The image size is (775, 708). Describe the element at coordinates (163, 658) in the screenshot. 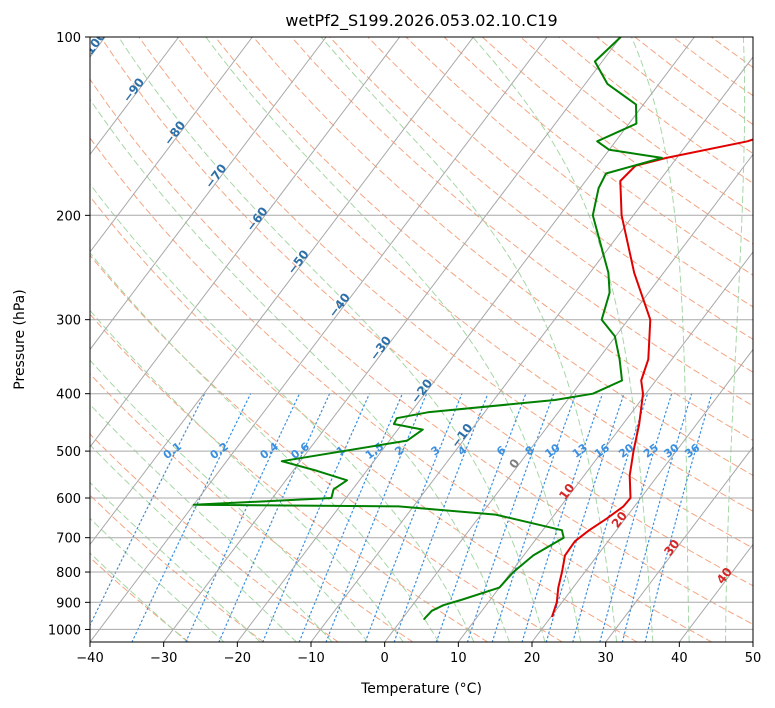

I see `x-tick-label: −30` at that location.